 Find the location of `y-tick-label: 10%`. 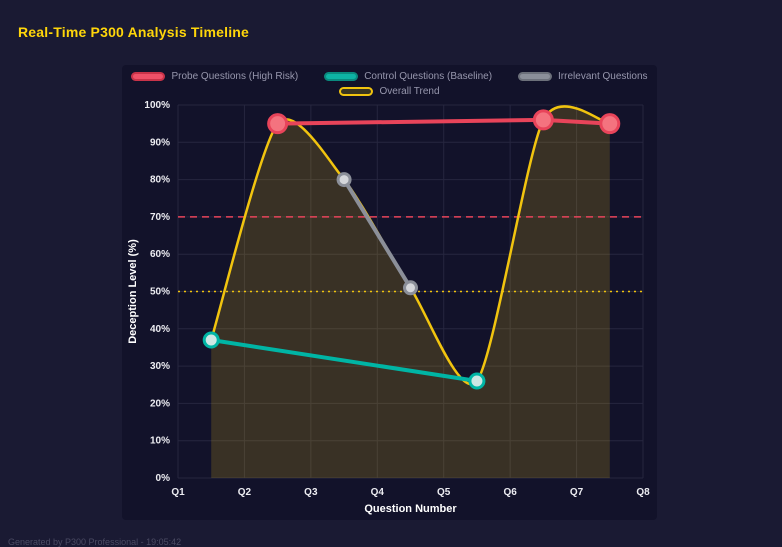

y-tick-label: 10% is located at coordinates (160, 441).